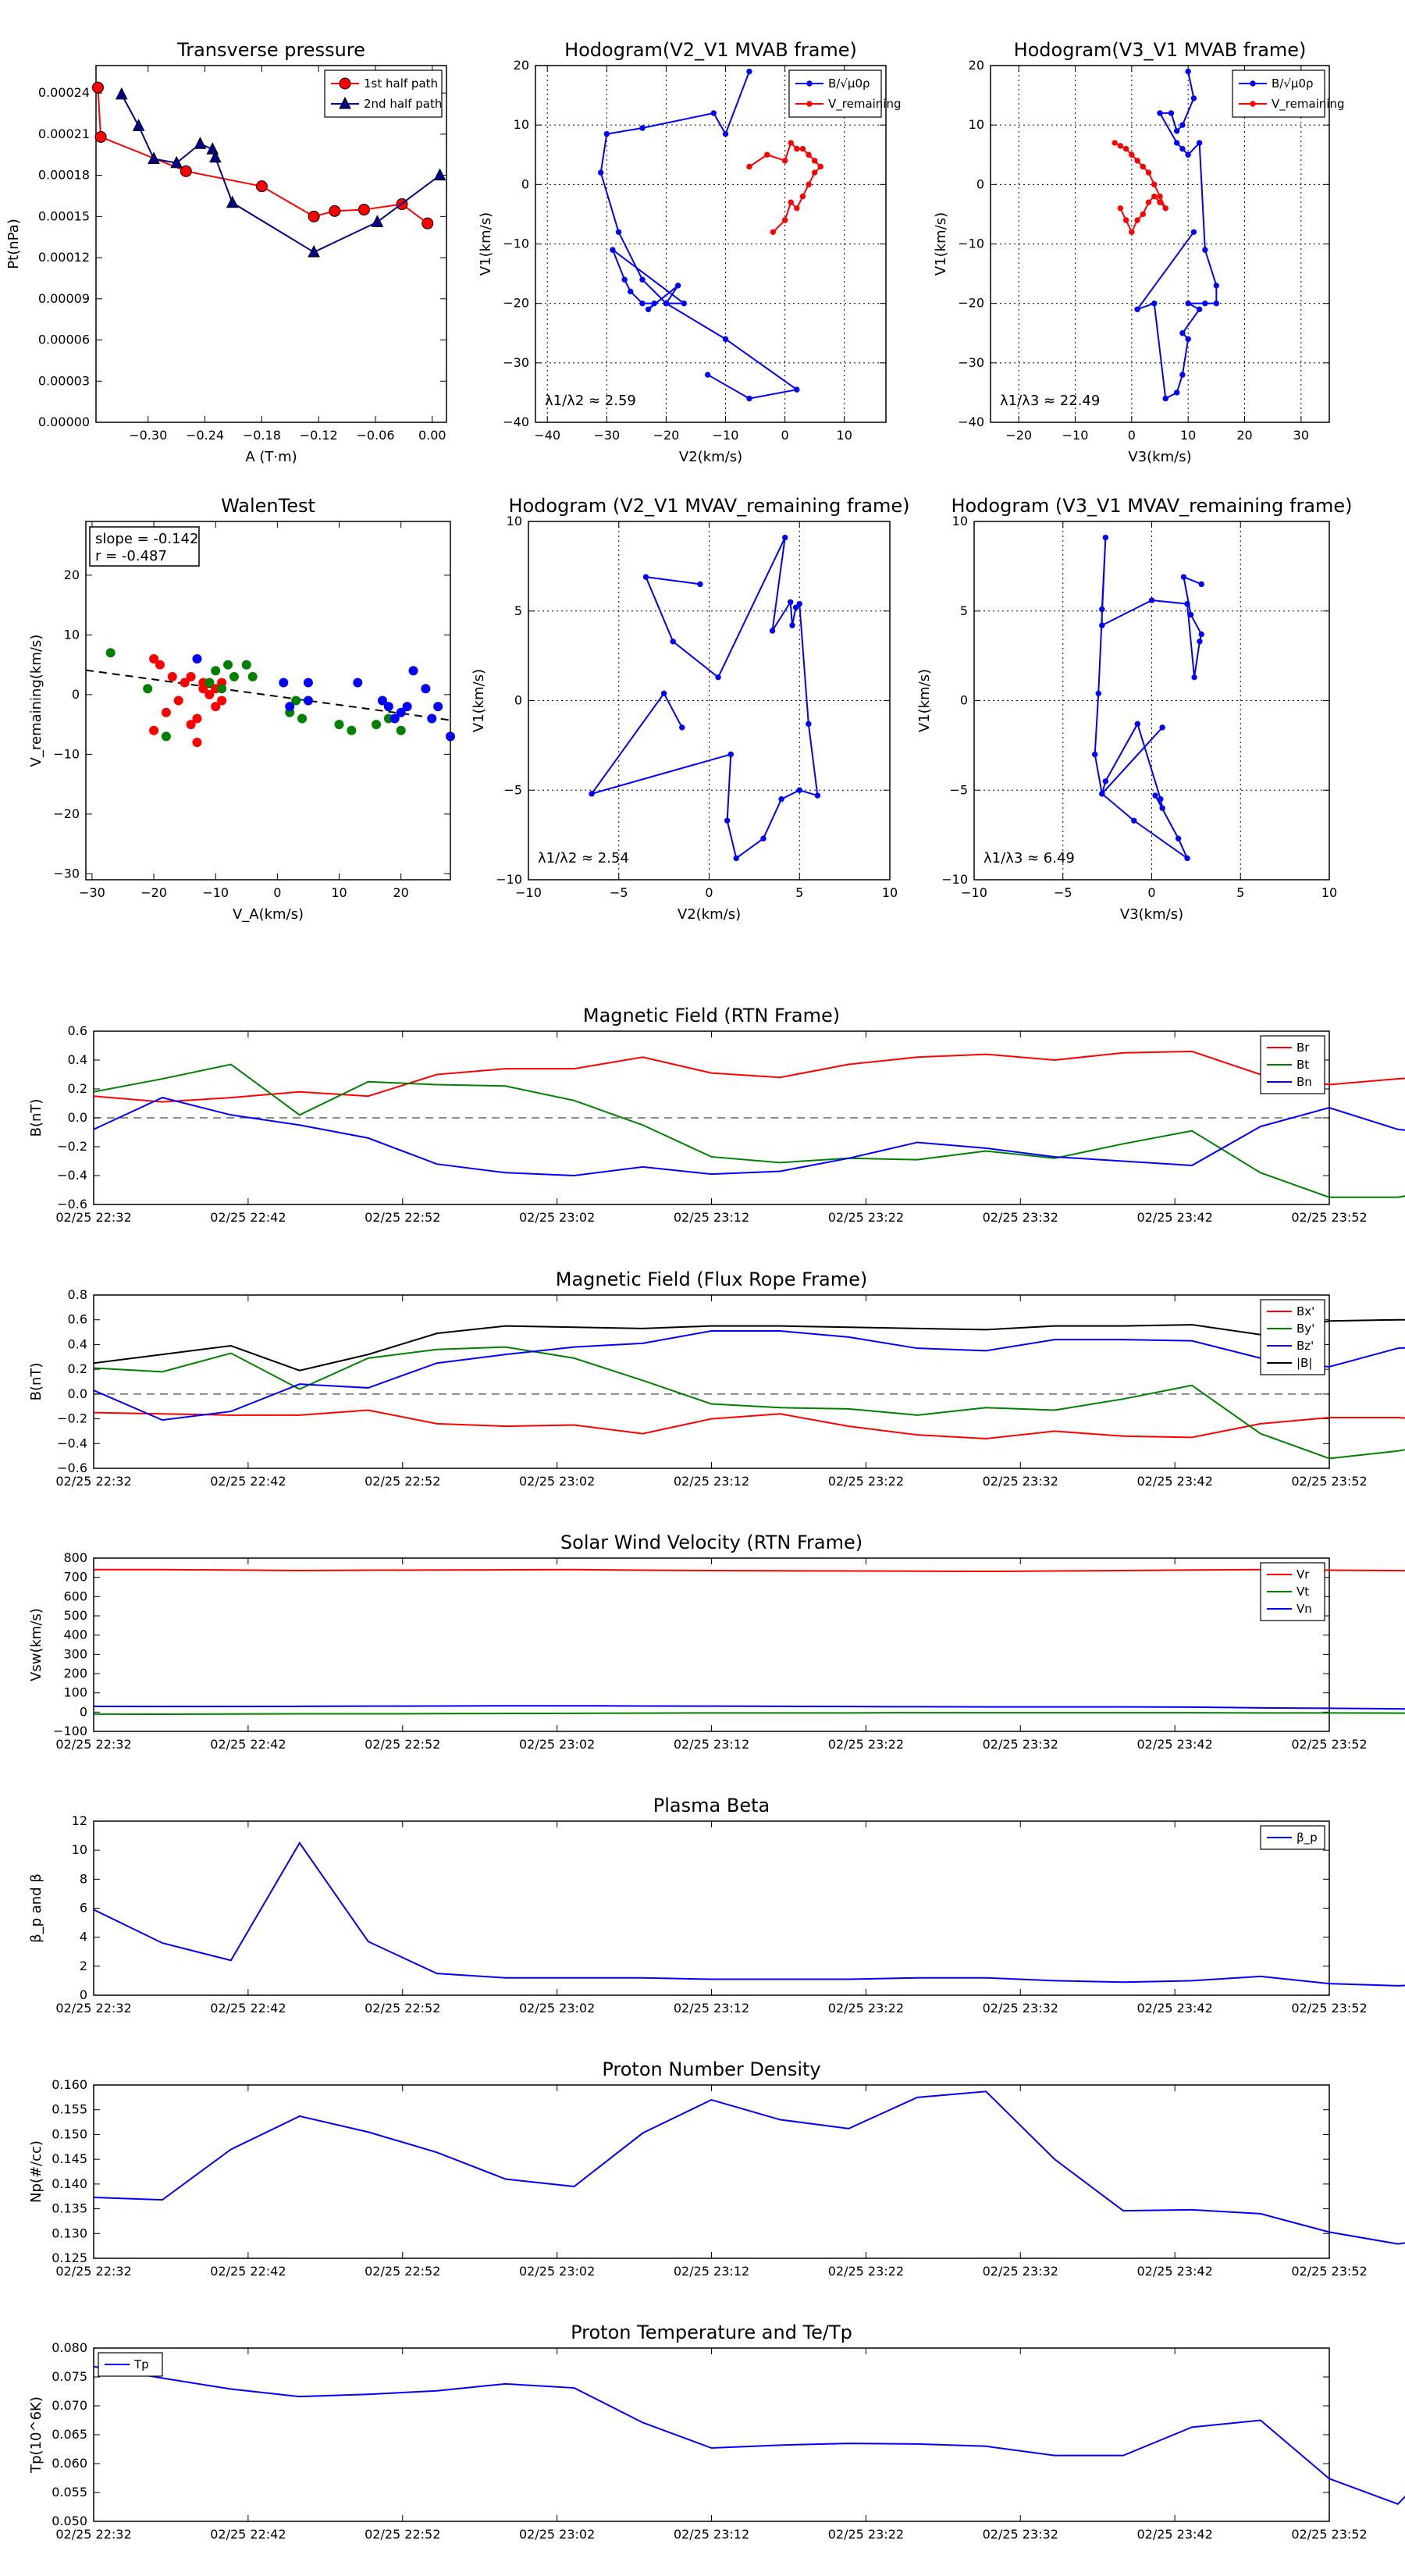  Describe the element at coordinates (69, 2434) in the screenshot. I see `y-tick-label: 0.065` at that location.